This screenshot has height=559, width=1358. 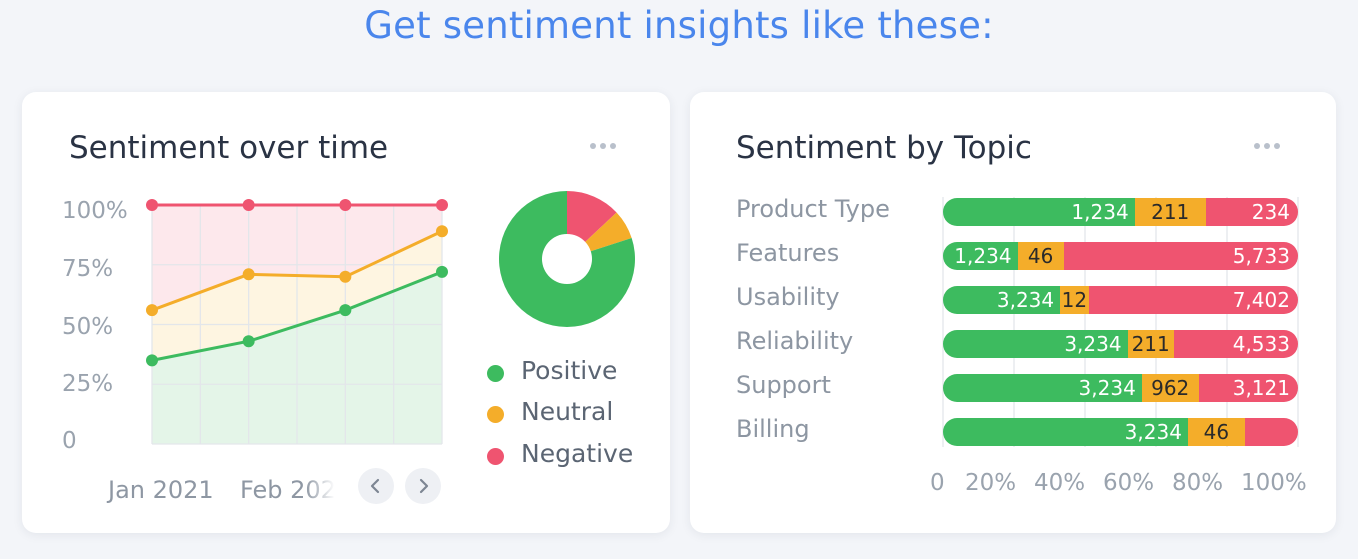 I want to click on y-tick-label: 25%, so click(x=88, y=384).